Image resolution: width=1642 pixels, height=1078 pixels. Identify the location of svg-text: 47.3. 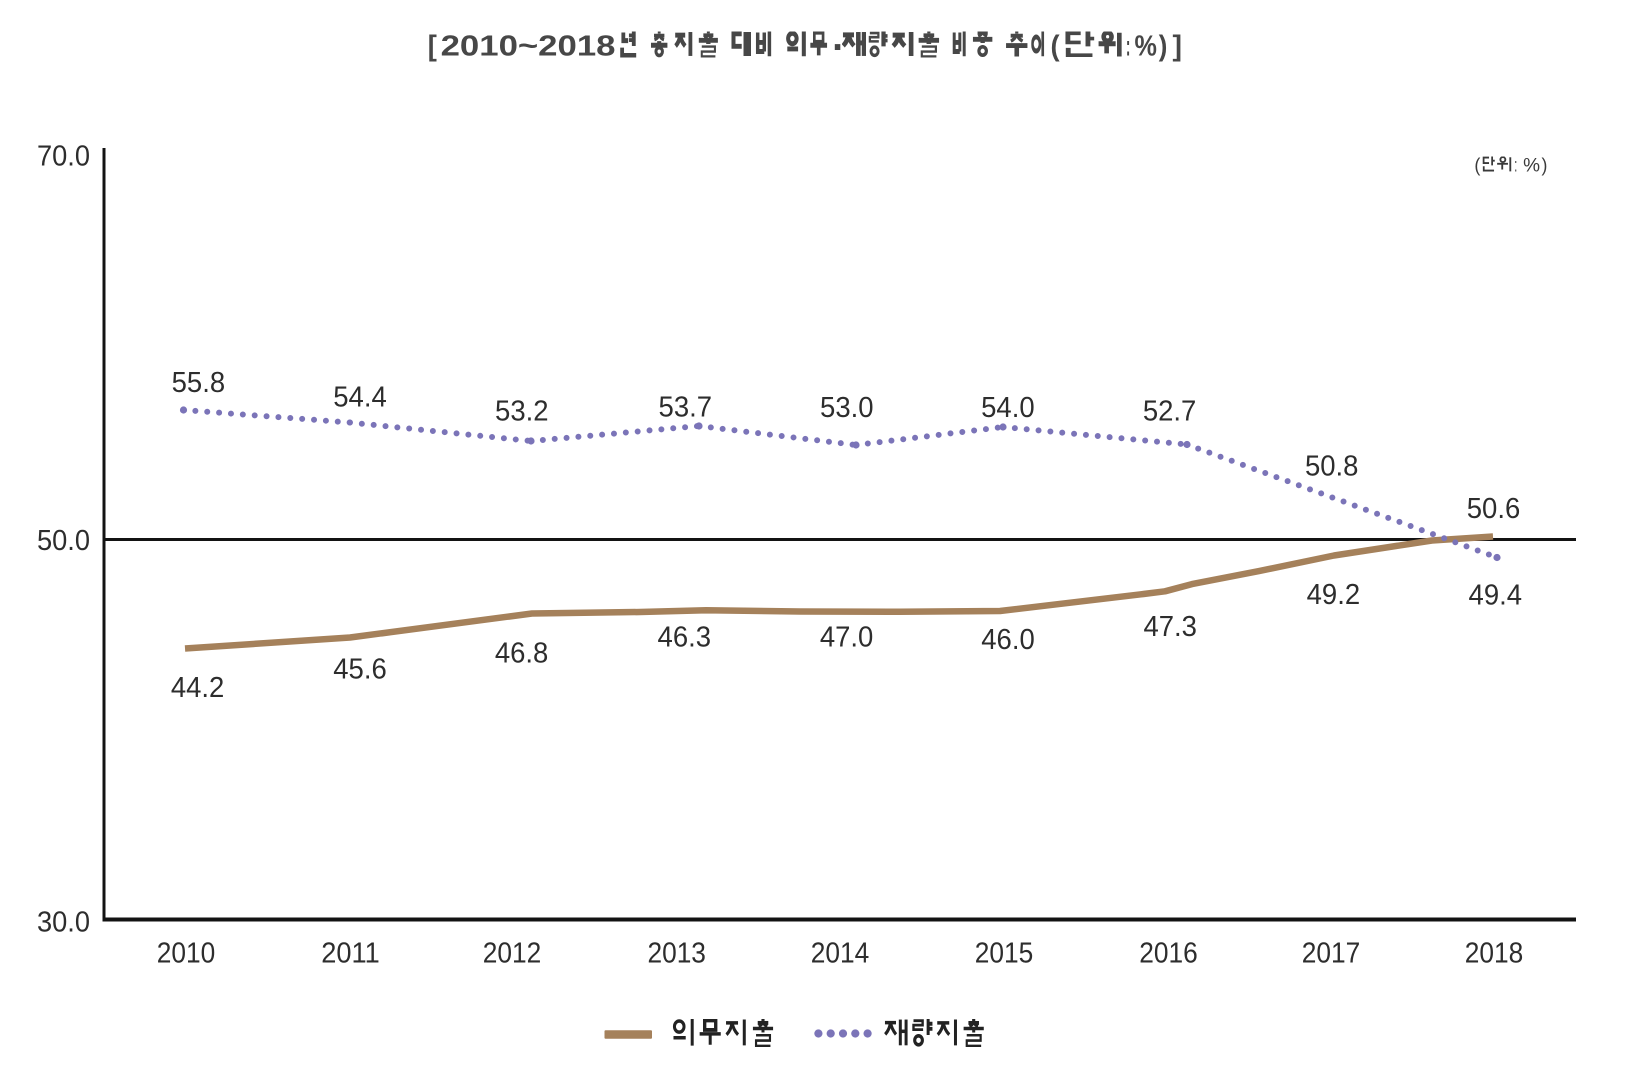
(1170, 627).